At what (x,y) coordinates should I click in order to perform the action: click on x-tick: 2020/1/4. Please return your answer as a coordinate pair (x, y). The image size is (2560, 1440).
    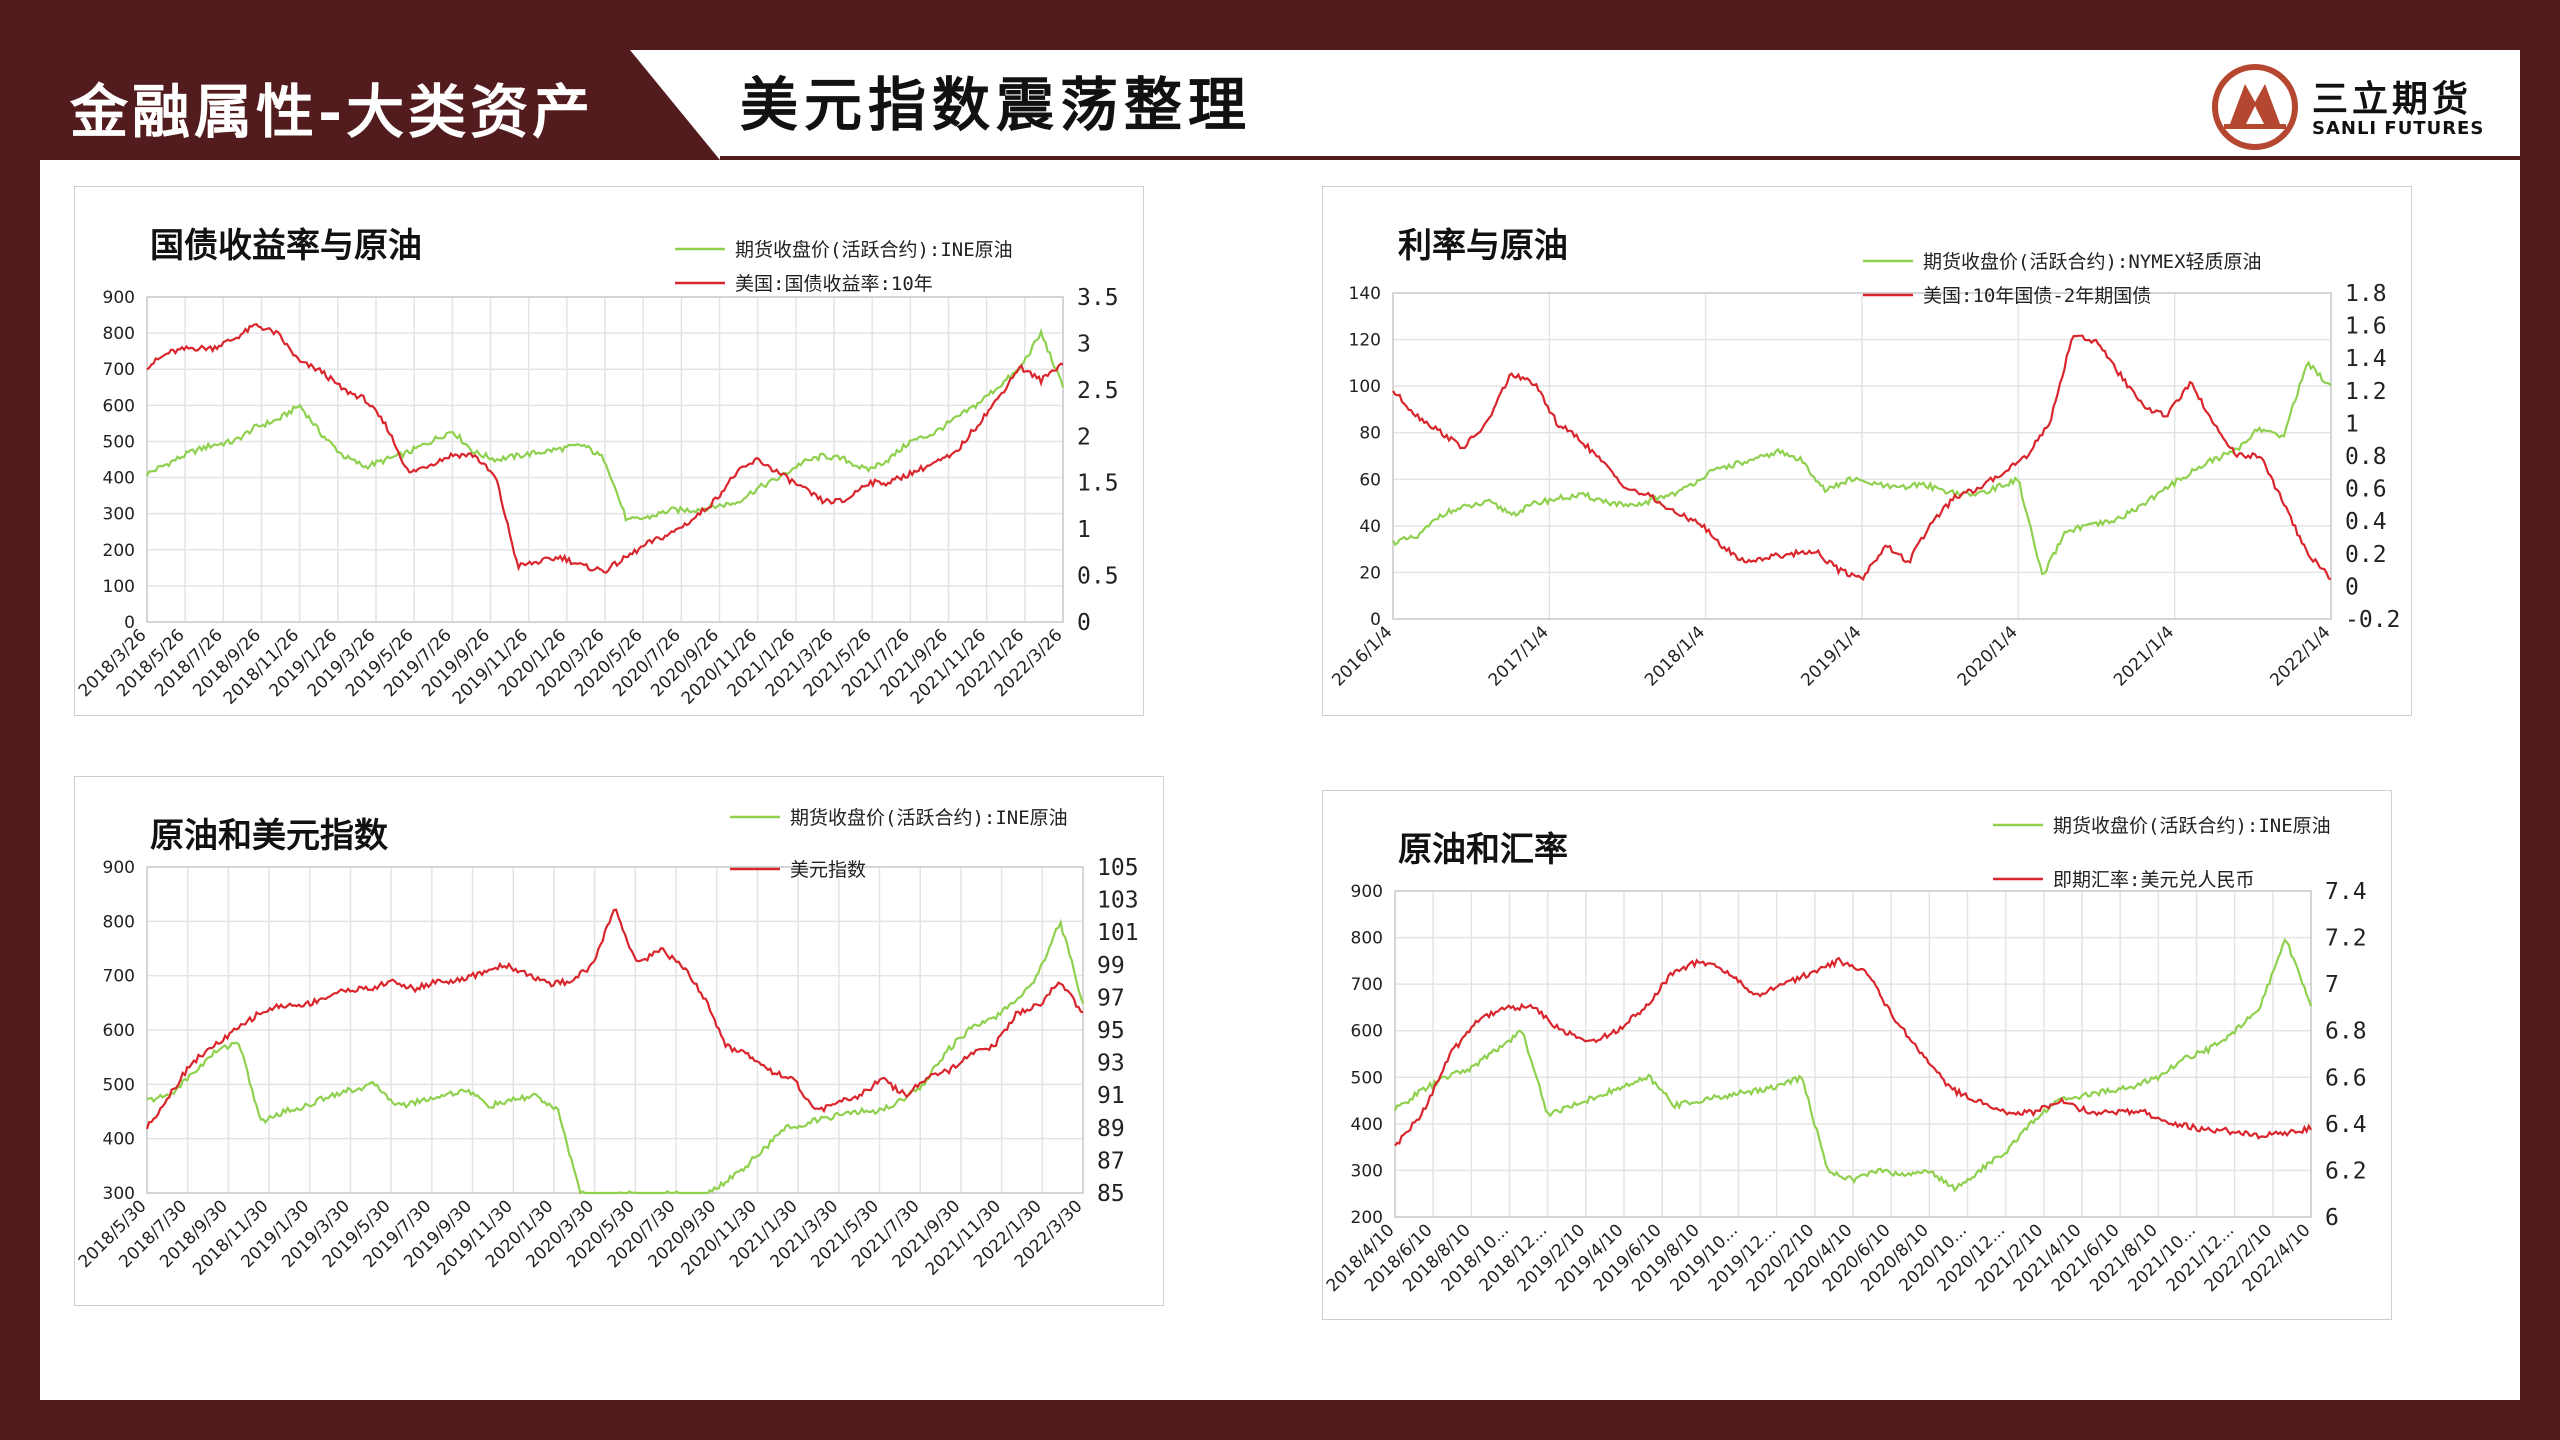
    Looking at the image, I should click on (1988, 656).